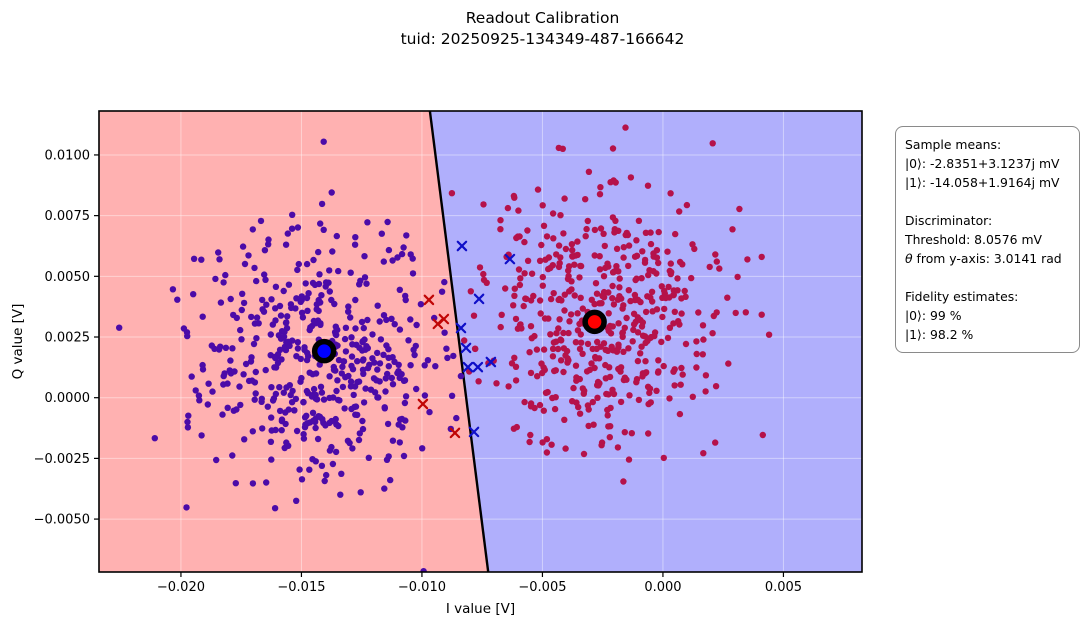 This screenshot has height=627, width=1085. I want to click on info-box-line: |1⟩: 98.2 %, so click(939, 334).